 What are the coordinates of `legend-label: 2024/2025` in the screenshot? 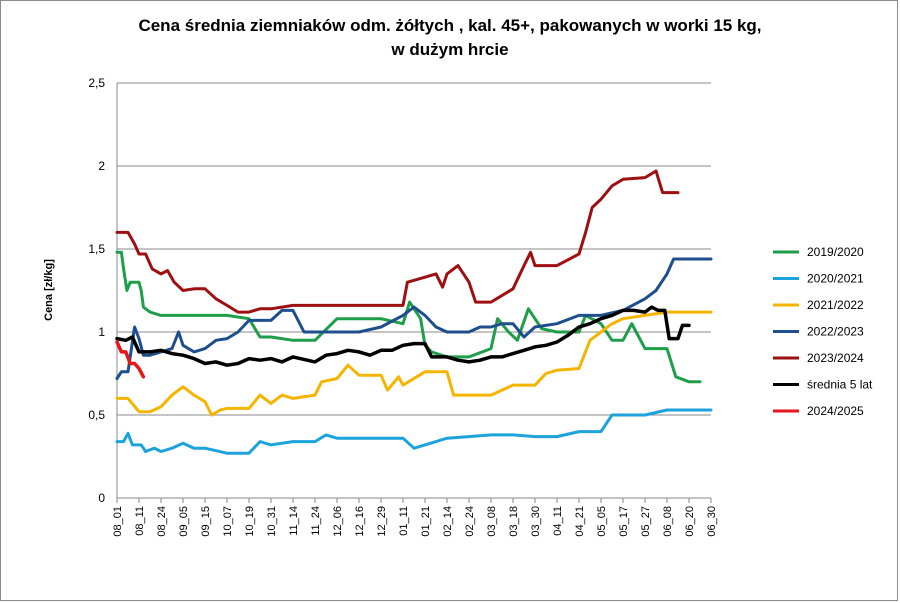 It's located at (835, 411).